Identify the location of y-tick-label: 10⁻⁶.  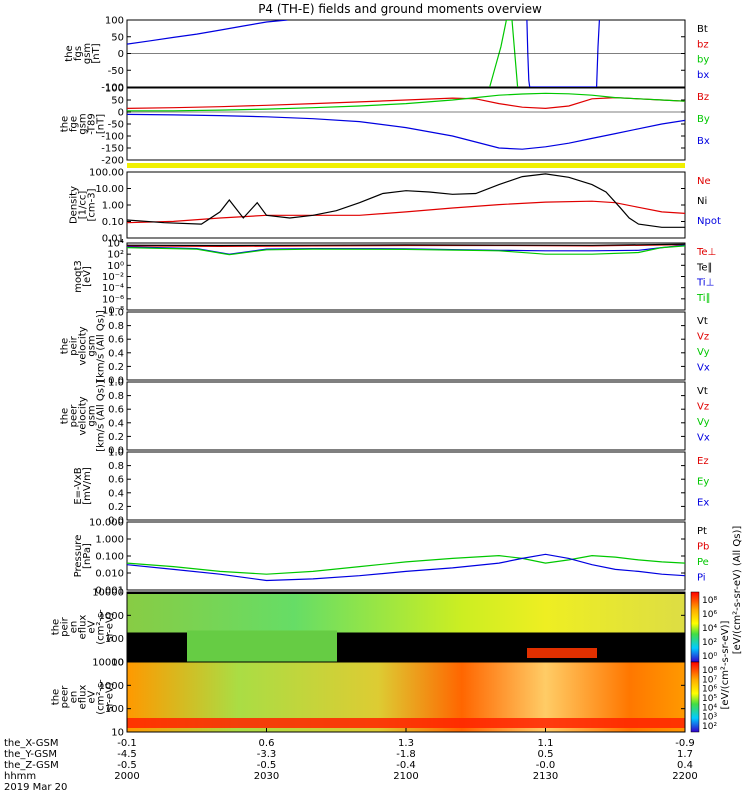
(113, 299).